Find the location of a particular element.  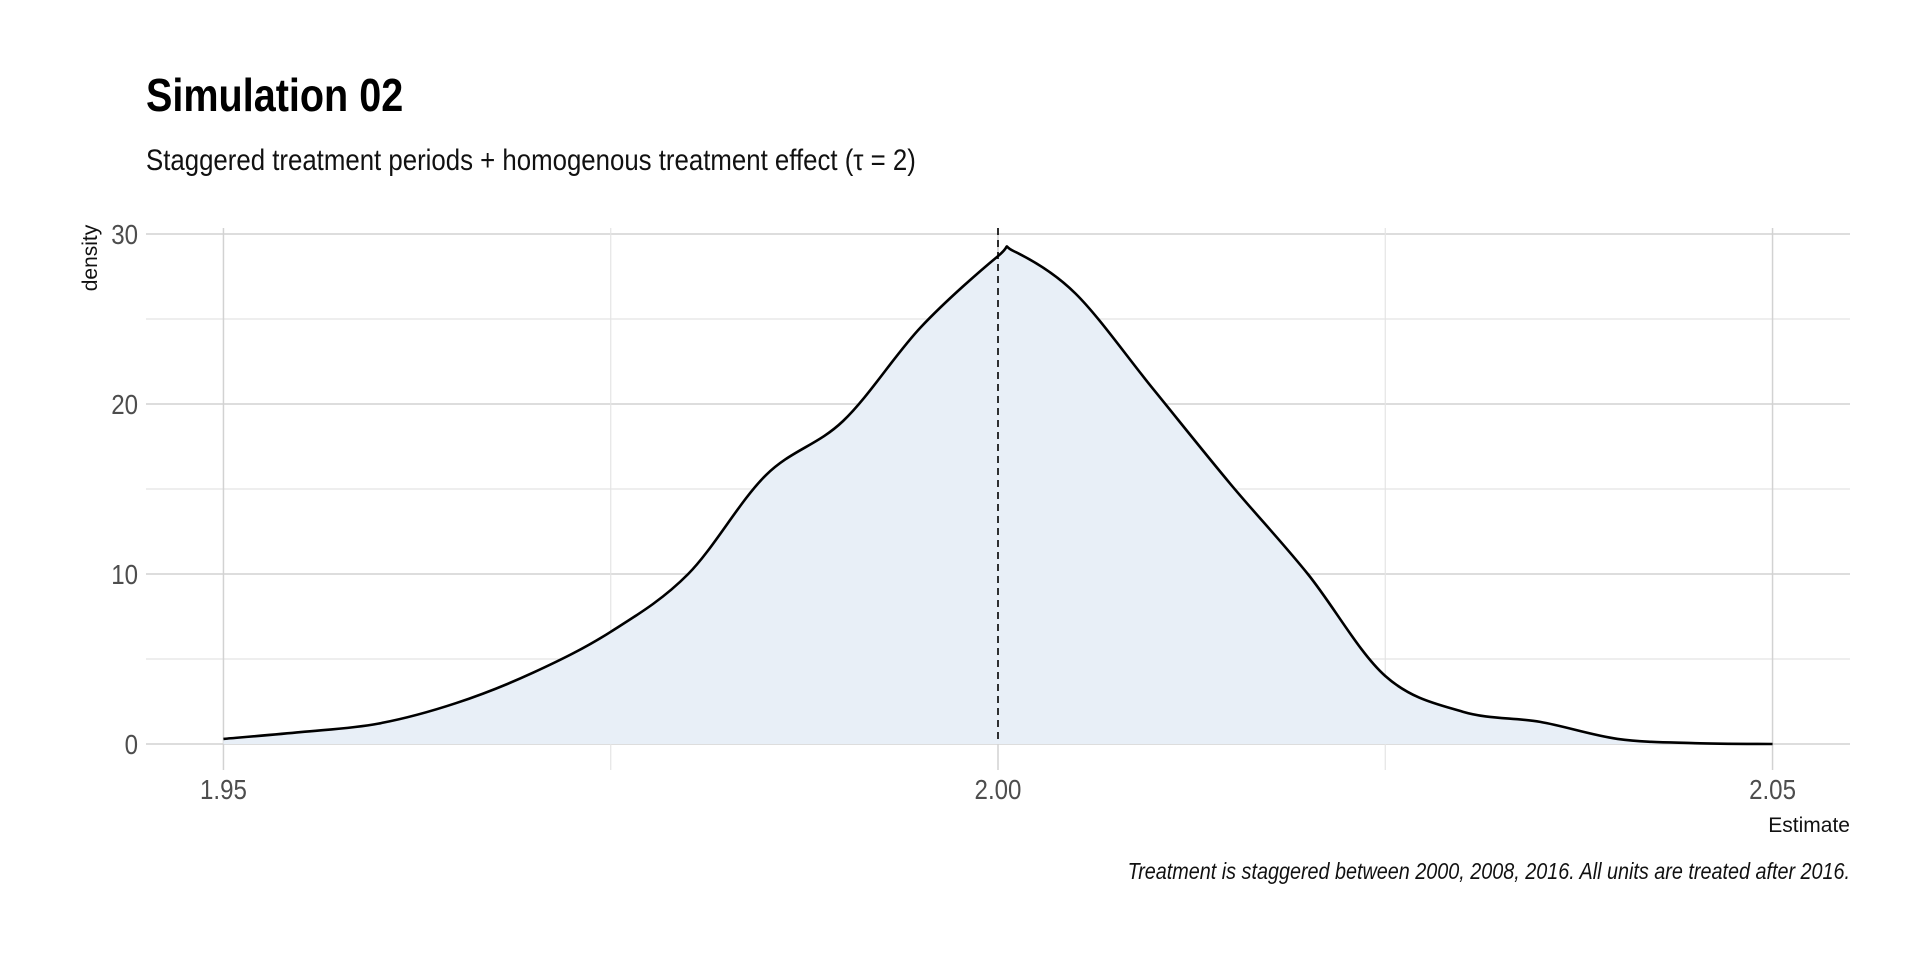

y-tick-label: 10 is located at coordinates (124, 574).